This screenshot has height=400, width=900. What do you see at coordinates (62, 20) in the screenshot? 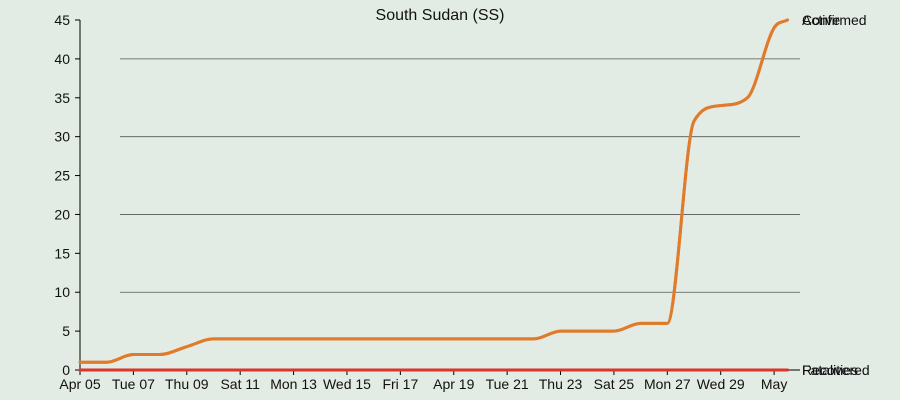
I see `y-tick-label: 45` at bounding box center [62, 20].